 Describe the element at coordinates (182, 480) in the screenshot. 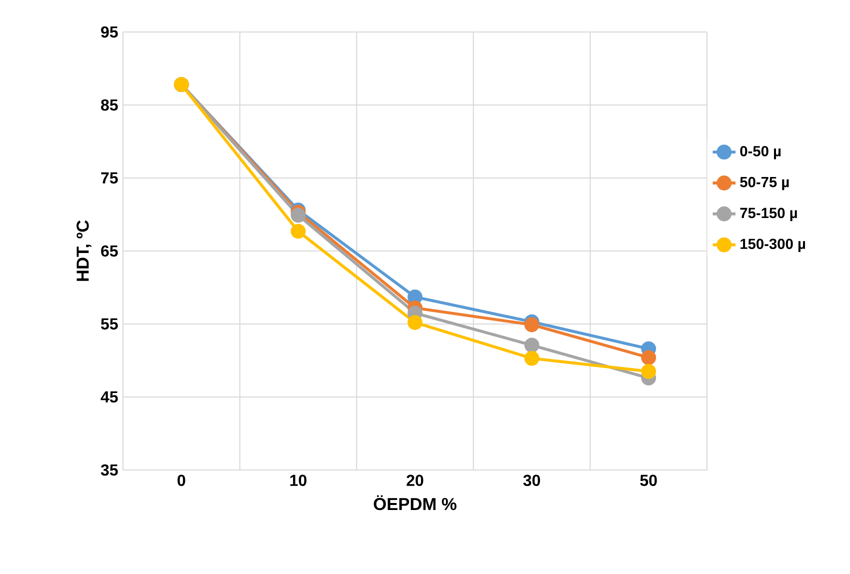

I see `x-tick-label: 0` at that location.